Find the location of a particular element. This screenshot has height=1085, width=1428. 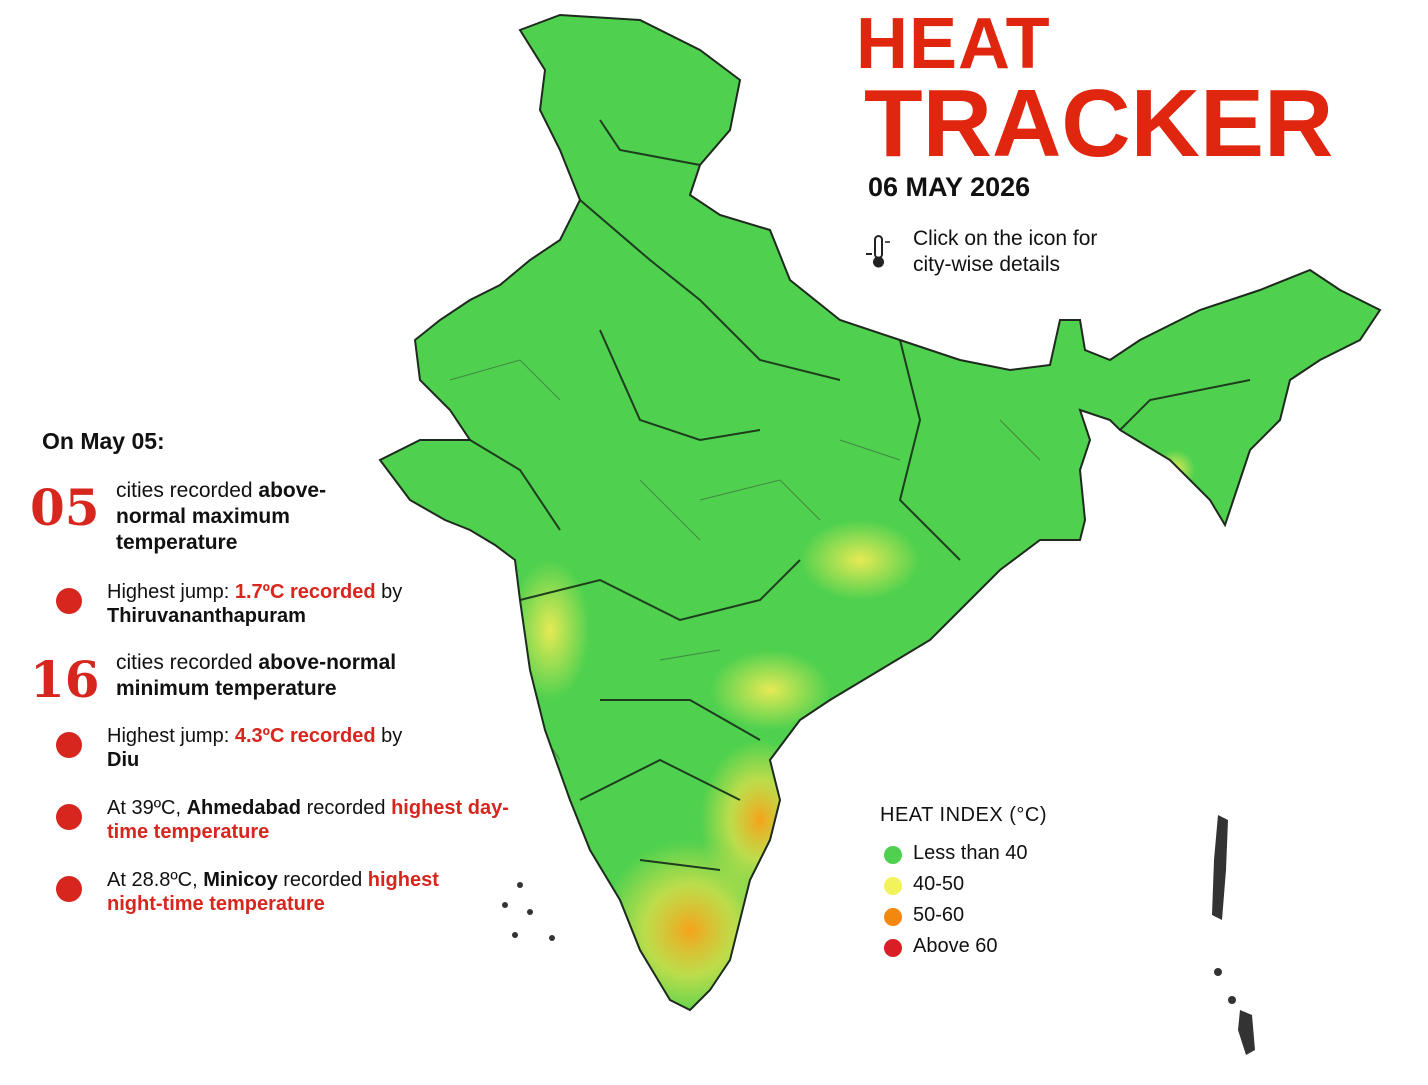

legend-label: 40-50 is located at coordinates (939, 884).